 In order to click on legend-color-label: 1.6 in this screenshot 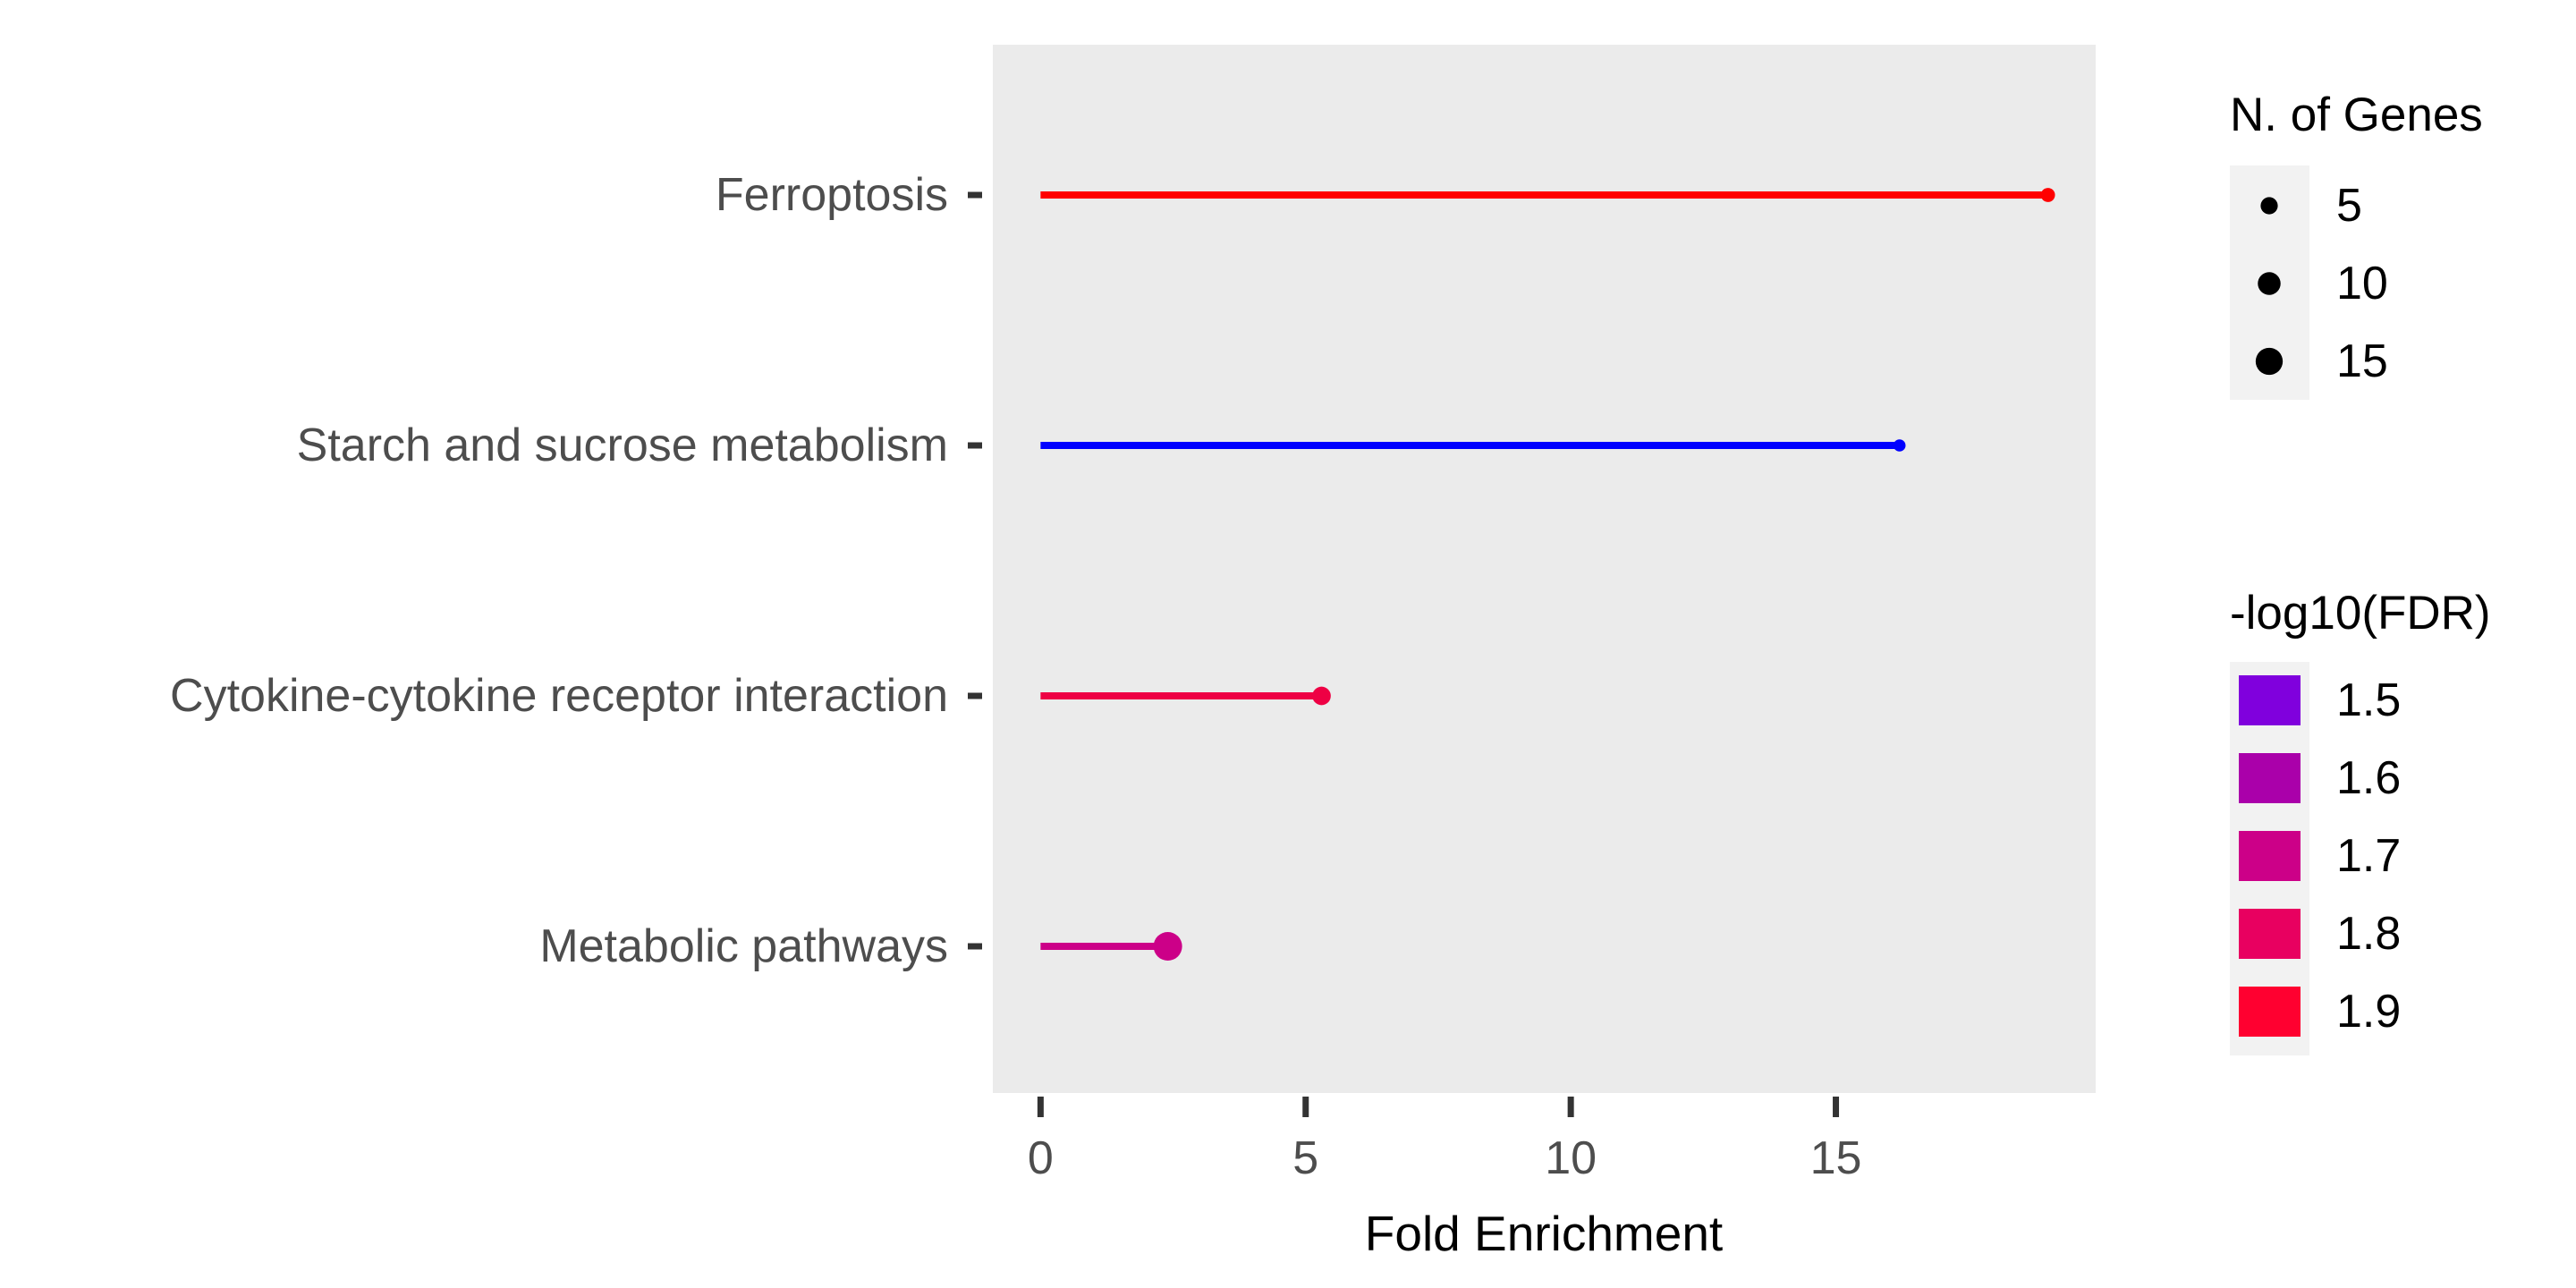, I will do `click(2368, 778)`.